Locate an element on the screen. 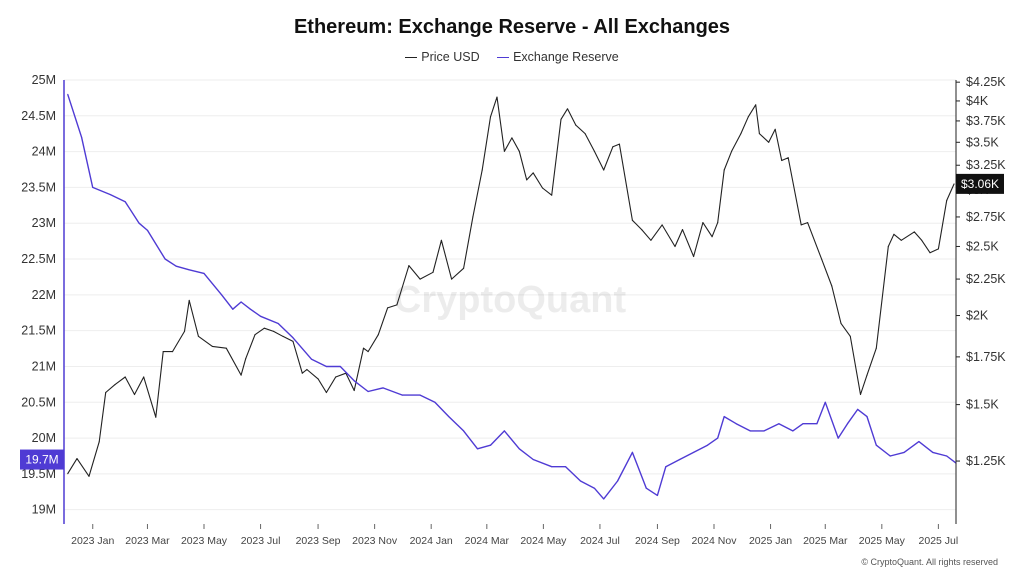  left-tick-label-8: 23M is located at coordinates (44, 223).